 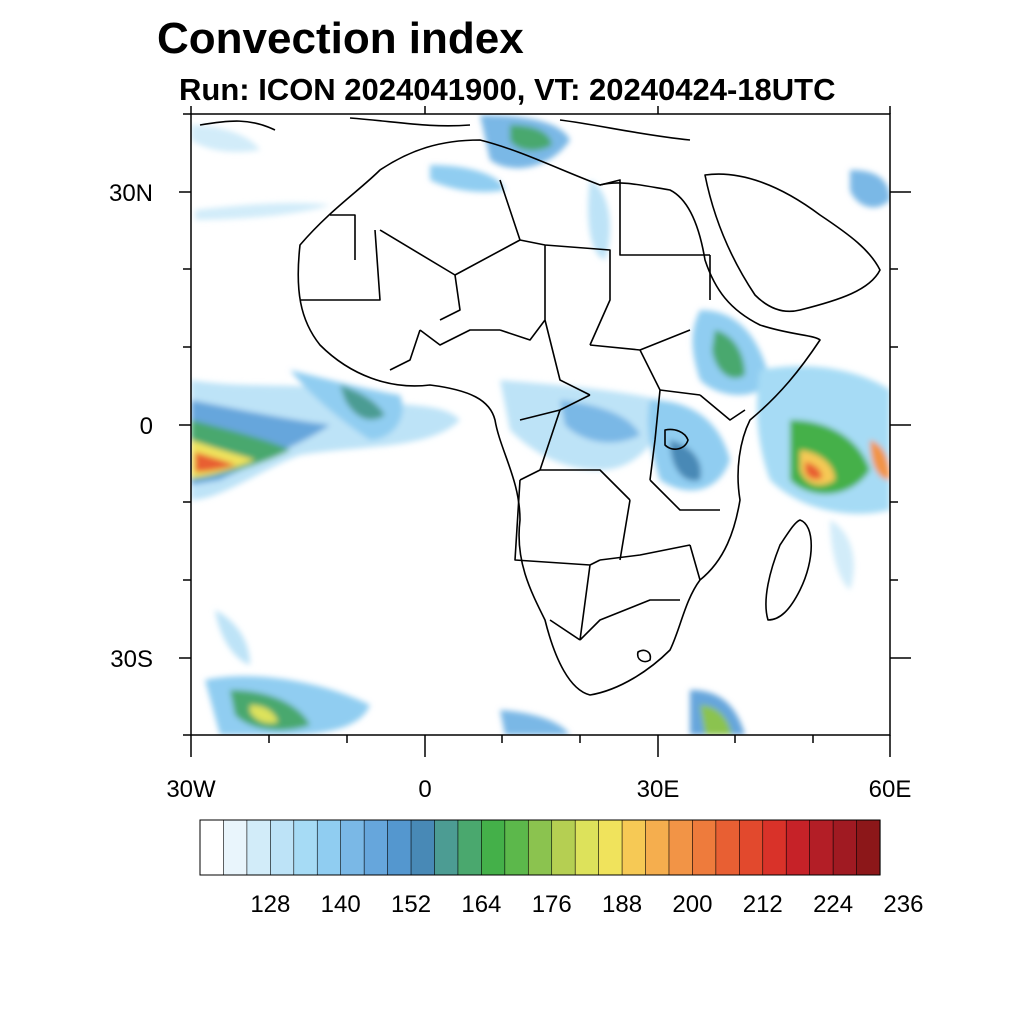 What do you see at coordinates (264, 714) in the screenshot?
I see `field-satlantic-hot` at bounding box center [264, 714].